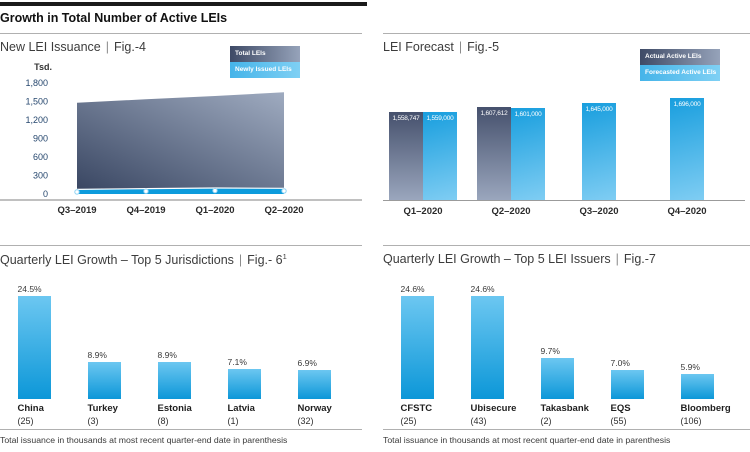 This screenshot has width=750, height=452. What do you see at coordinates (93, 421) in the screenshot?
I see `bar-count-label: (3)` at bounding box center [93, 421].